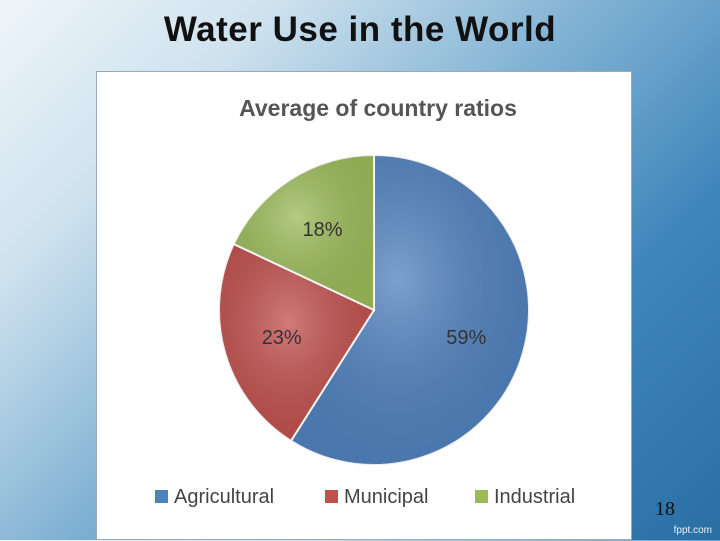  Describe the element at coordinates (161, 496) in the screenshot. I see `legend-swatch-agricultural` at that location.